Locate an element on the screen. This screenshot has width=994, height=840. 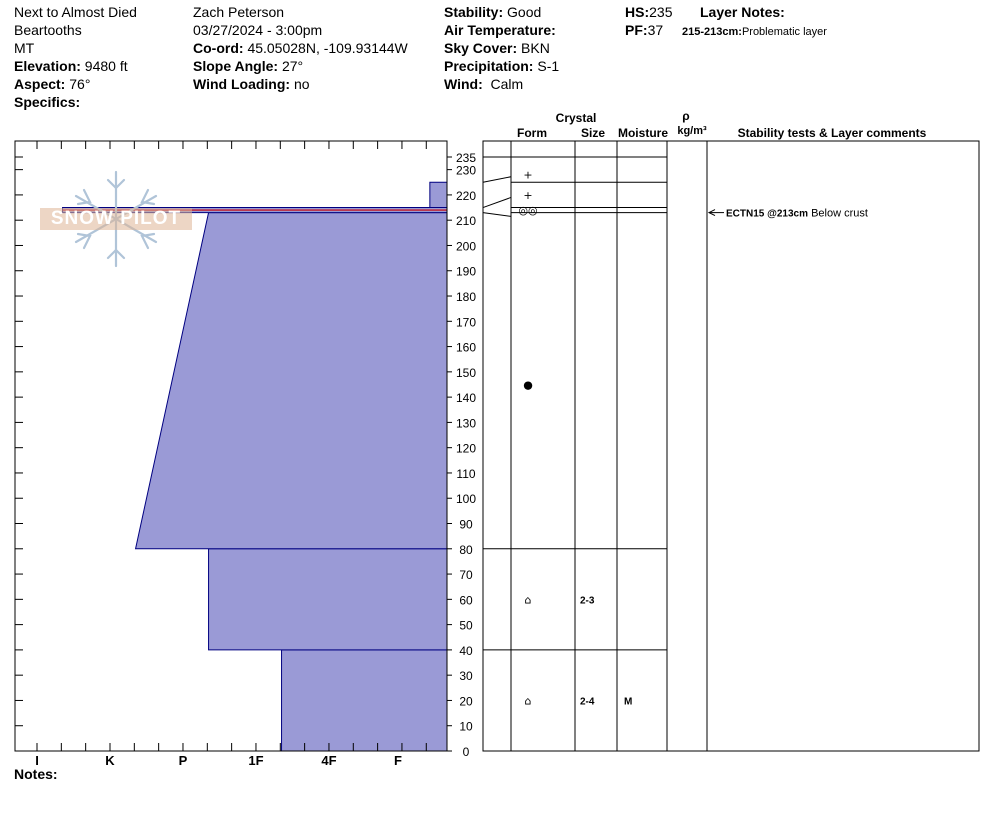
logo-text: SNOW PILOT is located at coordinates (116, 219).